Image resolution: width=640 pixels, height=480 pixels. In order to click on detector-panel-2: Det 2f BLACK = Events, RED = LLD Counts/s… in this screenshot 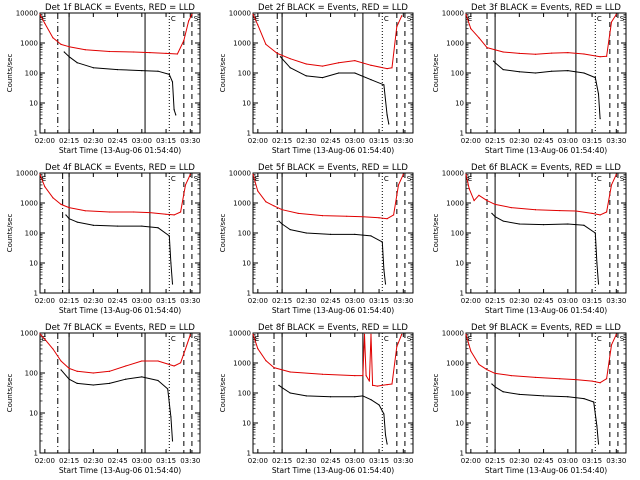, I will do `click(316, 79)`.